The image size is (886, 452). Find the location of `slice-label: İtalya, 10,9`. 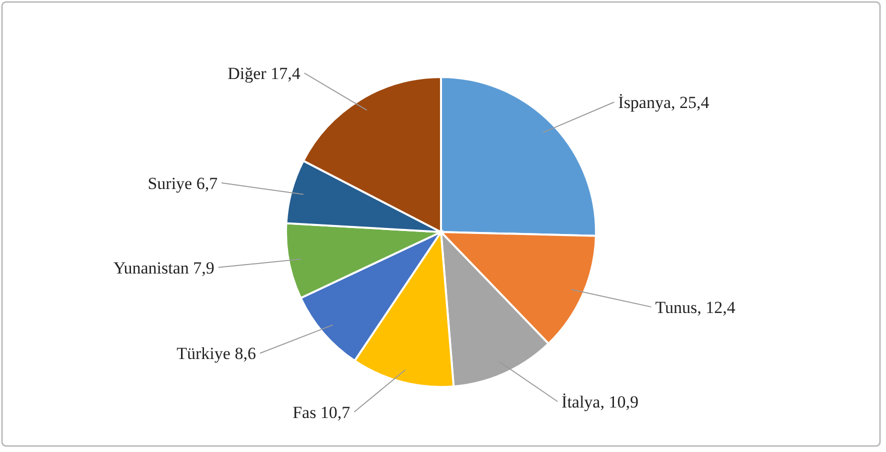

slice-label: İtalya, 10,9 is located at coordinates (600, 402).